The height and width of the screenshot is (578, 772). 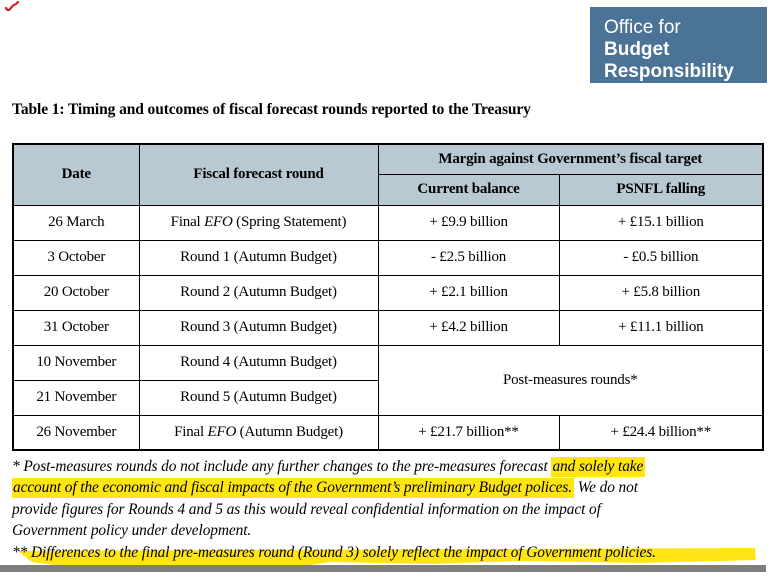 What do you see at coordinates (387, 397) in the screenshot?
I see `table-row: 21 November Round 5 (Autumn Budget)` at bounding box center [387, 397].